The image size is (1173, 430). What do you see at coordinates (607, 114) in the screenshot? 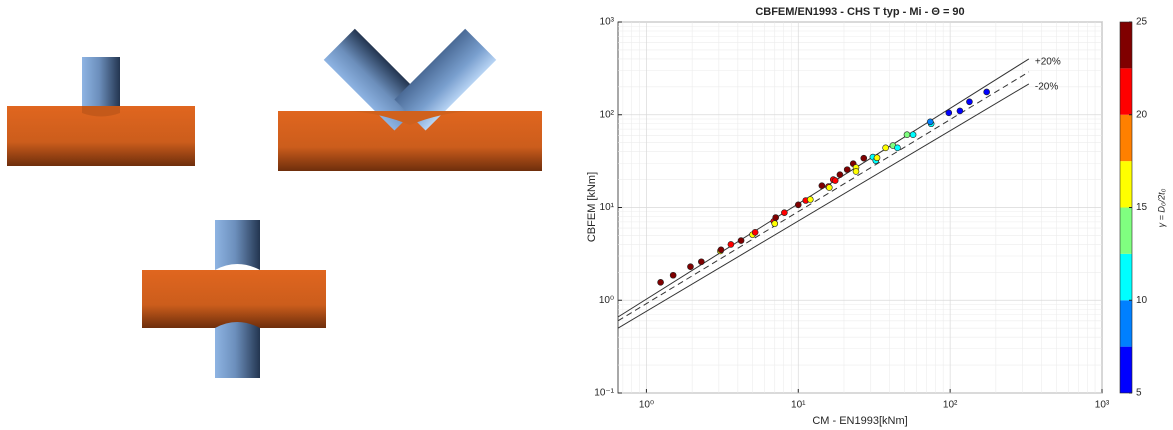
I see `y-tick-label: 10²` at bounding box center [607, 114].